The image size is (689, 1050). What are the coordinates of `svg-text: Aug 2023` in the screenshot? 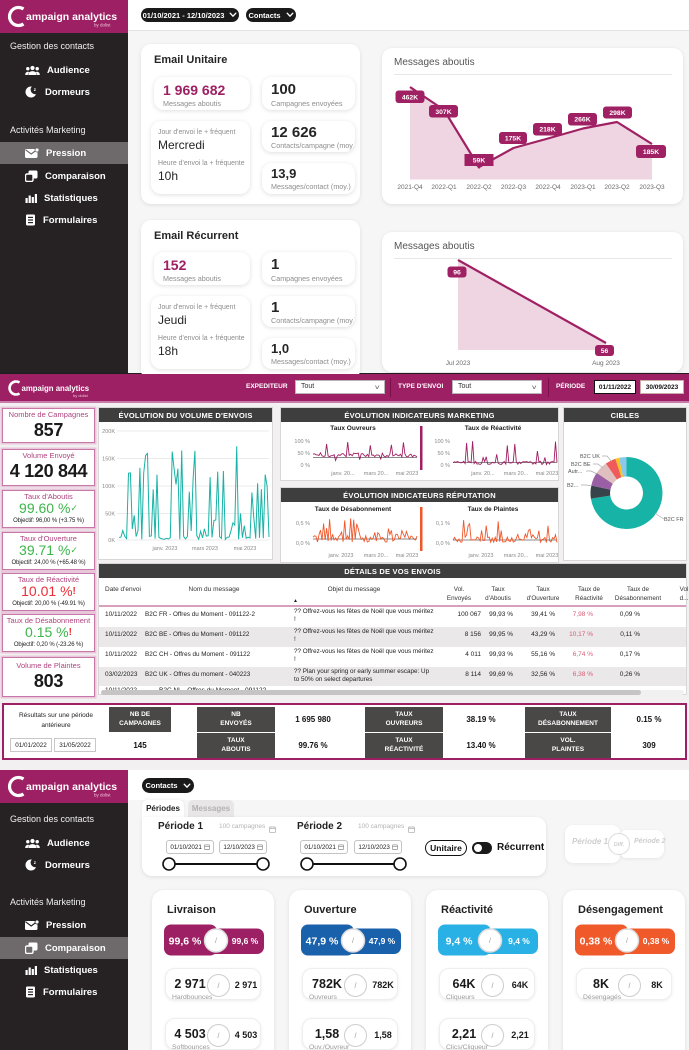 It's located at (606, 363).